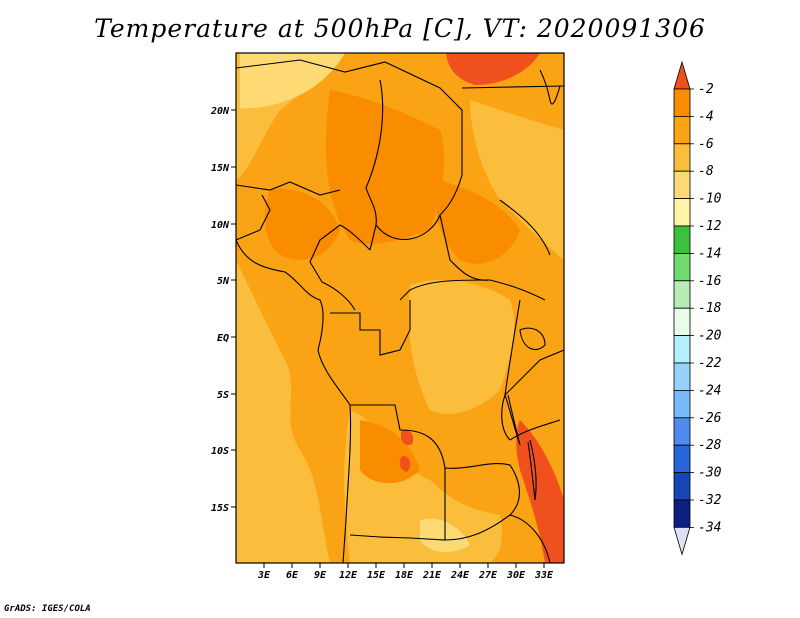 Image resolution: width=800 pixels, height=618 pixels. Describe the element at coordinates (385, 167) in the screenshot. I see `field-region-minus4-sahara` at that location.